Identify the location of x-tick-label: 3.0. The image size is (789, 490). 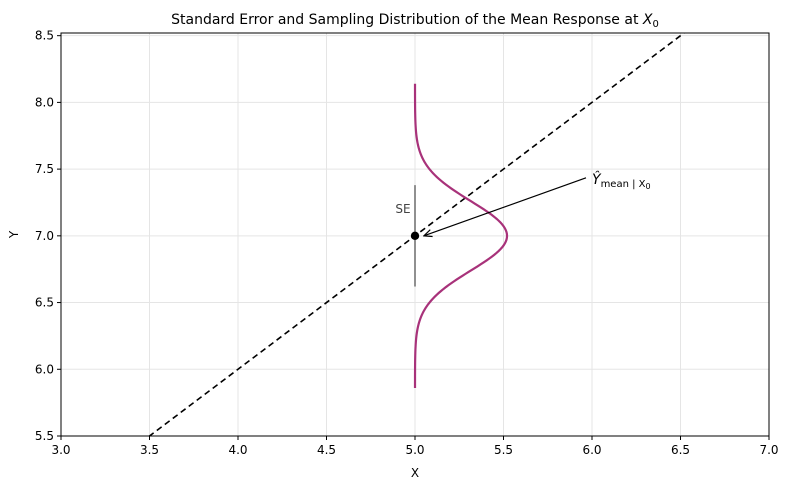
(60, 450).